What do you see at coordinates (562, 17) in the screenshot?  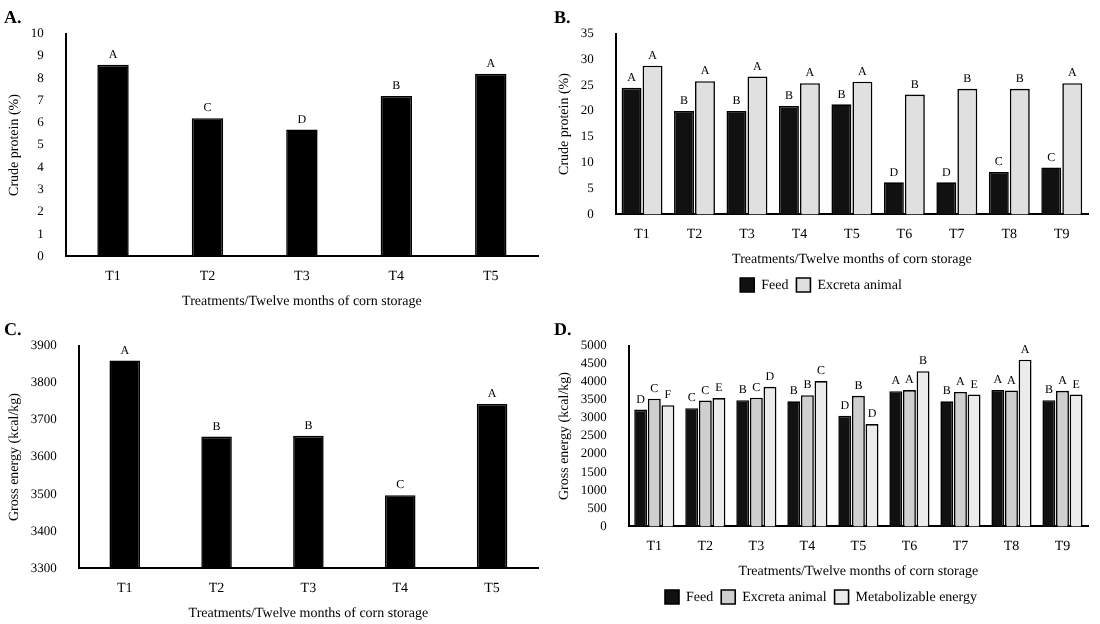 I see `chart-title: B.` at bounding box center [562, 17].